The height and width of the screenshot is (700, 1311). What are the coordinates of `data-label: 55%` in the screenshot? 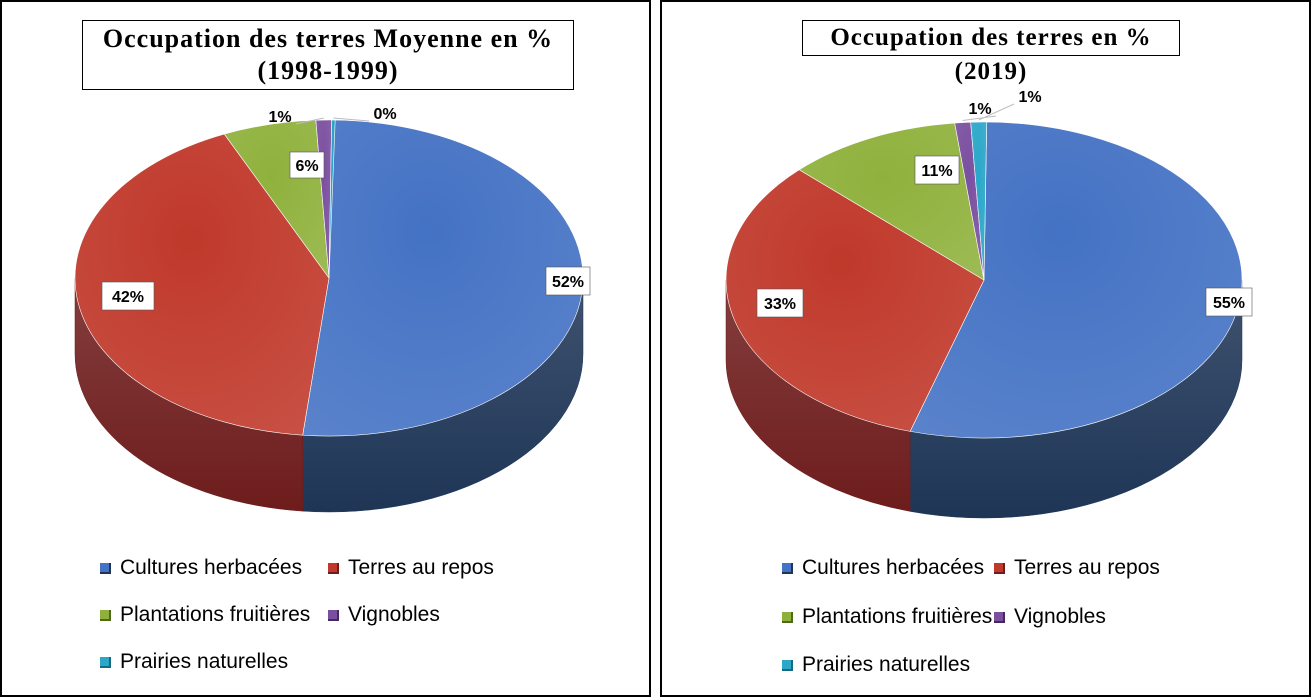 It's located at (1229, 302).